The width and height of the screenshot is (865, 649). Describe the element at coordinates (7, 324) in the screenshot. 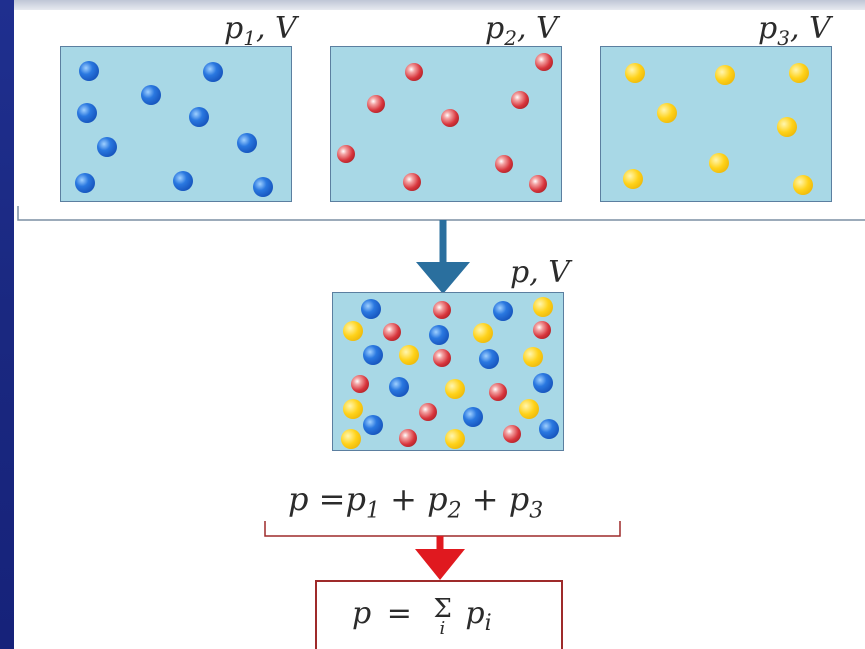

I see `slide-left-border` at that location.